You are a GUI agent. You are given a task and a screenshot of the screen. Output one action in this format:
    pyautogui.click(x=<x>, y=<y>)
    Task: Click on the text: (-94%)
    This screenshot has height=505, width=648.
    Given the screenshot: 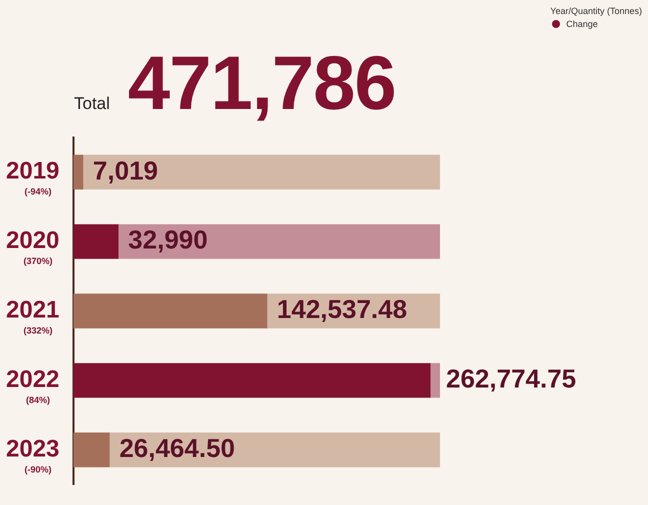 What is the action you would take?
    pyautogui.click(x=38, y=191)
    